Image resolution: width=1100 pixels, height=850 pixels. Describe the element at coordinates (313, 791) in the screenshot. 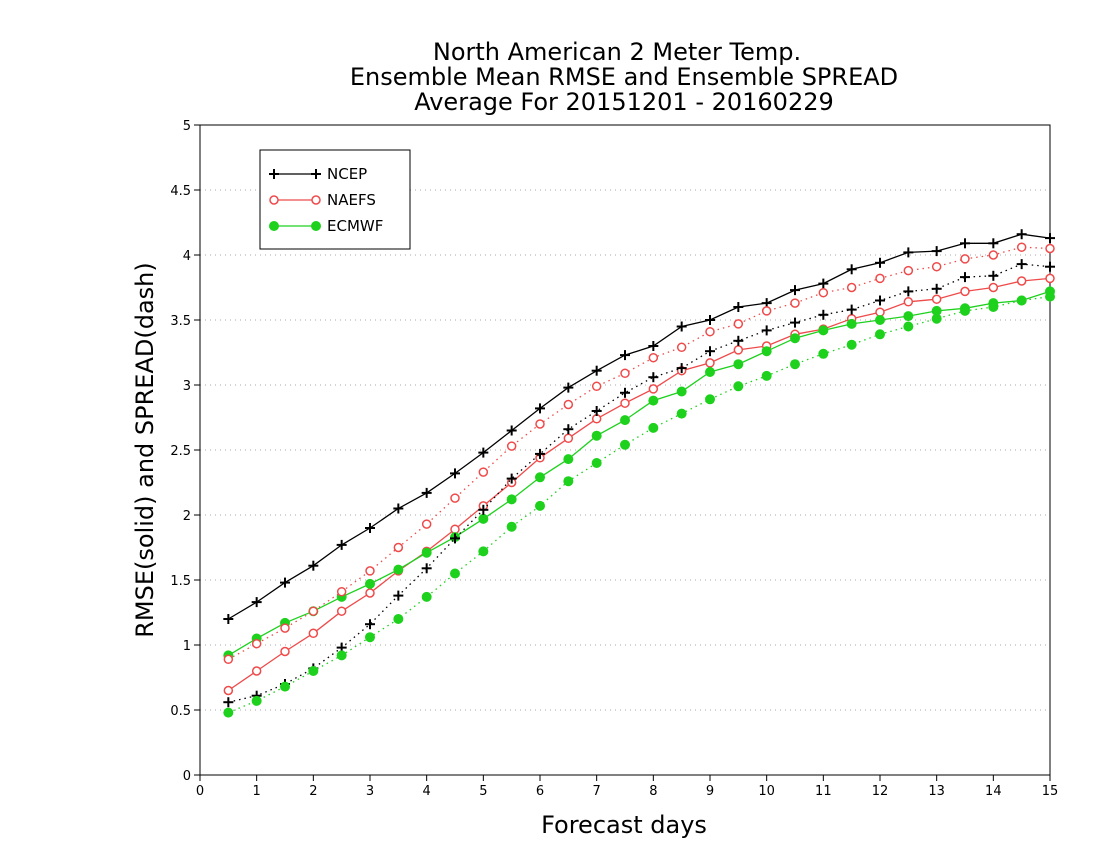

I see `x-tick-label: 2` at that location.